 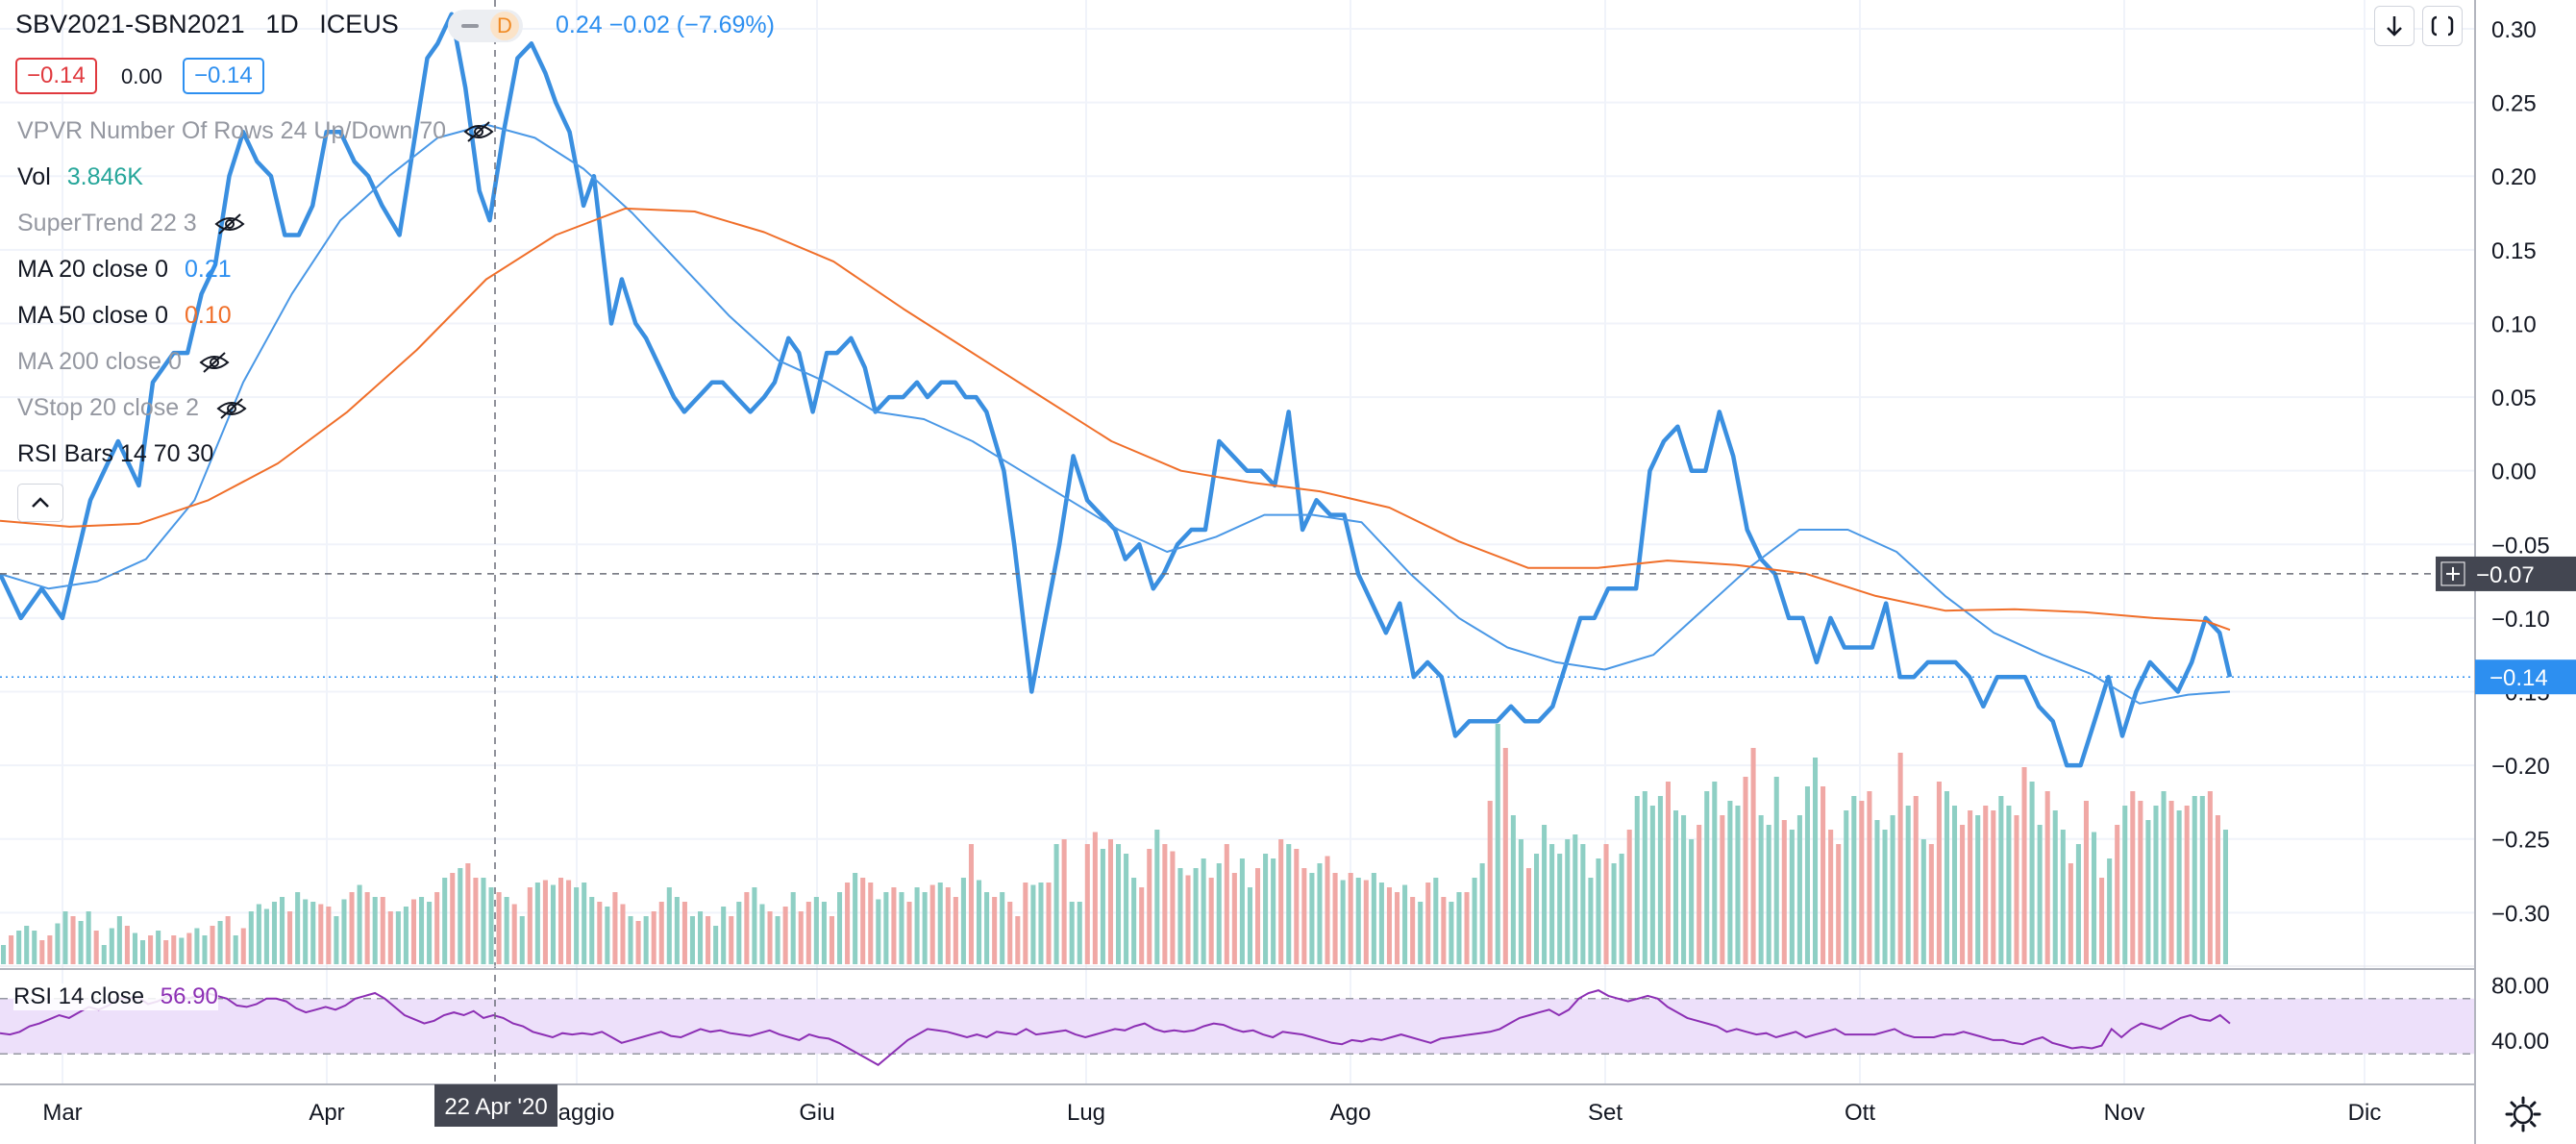 I want to click on indicator-ma20: MA 20 close 0 0.21, so click(x=124, y=269).